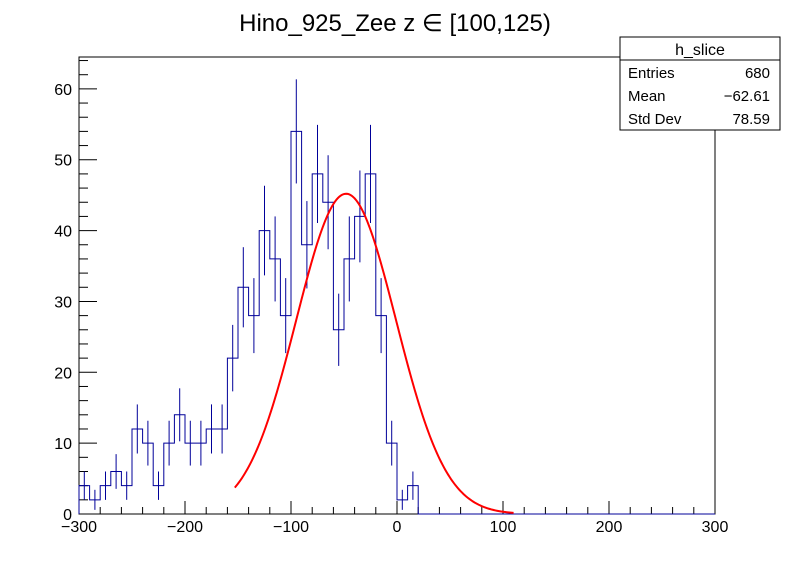 This screenshot has height=572, width=796. Describe the element at coordinates (747, 96) in the screenshot. I see `stats-mean-value: −62.61` at that location.